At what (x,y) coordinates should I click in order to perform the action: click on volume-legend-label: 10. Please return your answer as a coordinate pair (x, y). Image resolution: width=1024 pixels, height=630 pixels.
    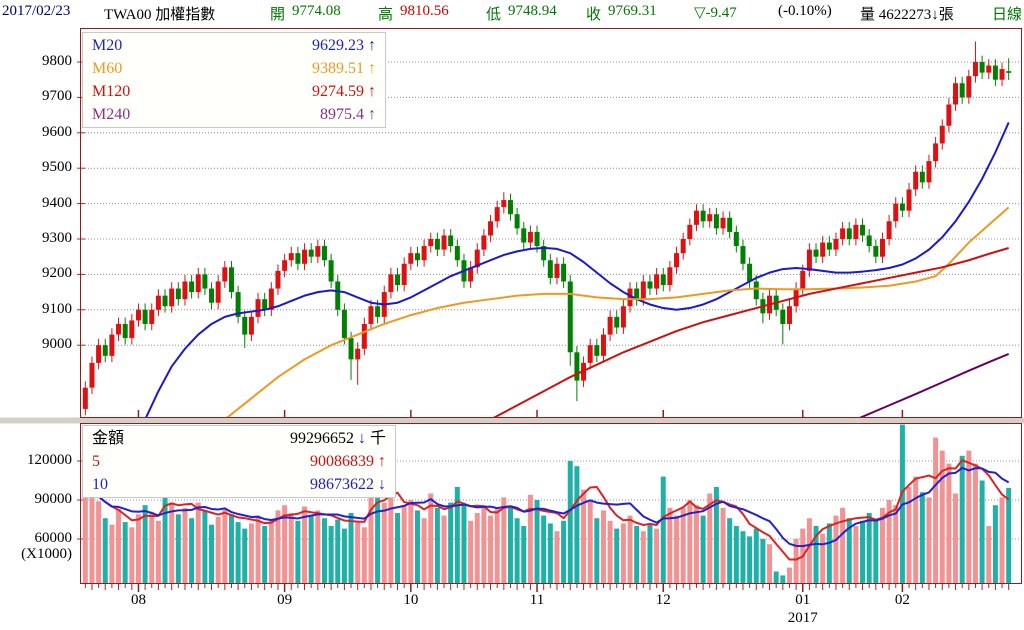
    Looking at the image, I should click on (100, 484).